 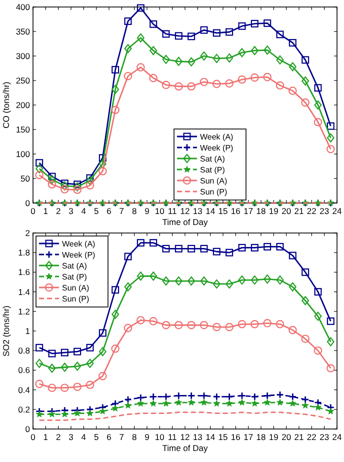 What do you see at coordinates (23, 129) in the screenshot?
I see `y-tick-label: 150` at bounding box center [23, 129].